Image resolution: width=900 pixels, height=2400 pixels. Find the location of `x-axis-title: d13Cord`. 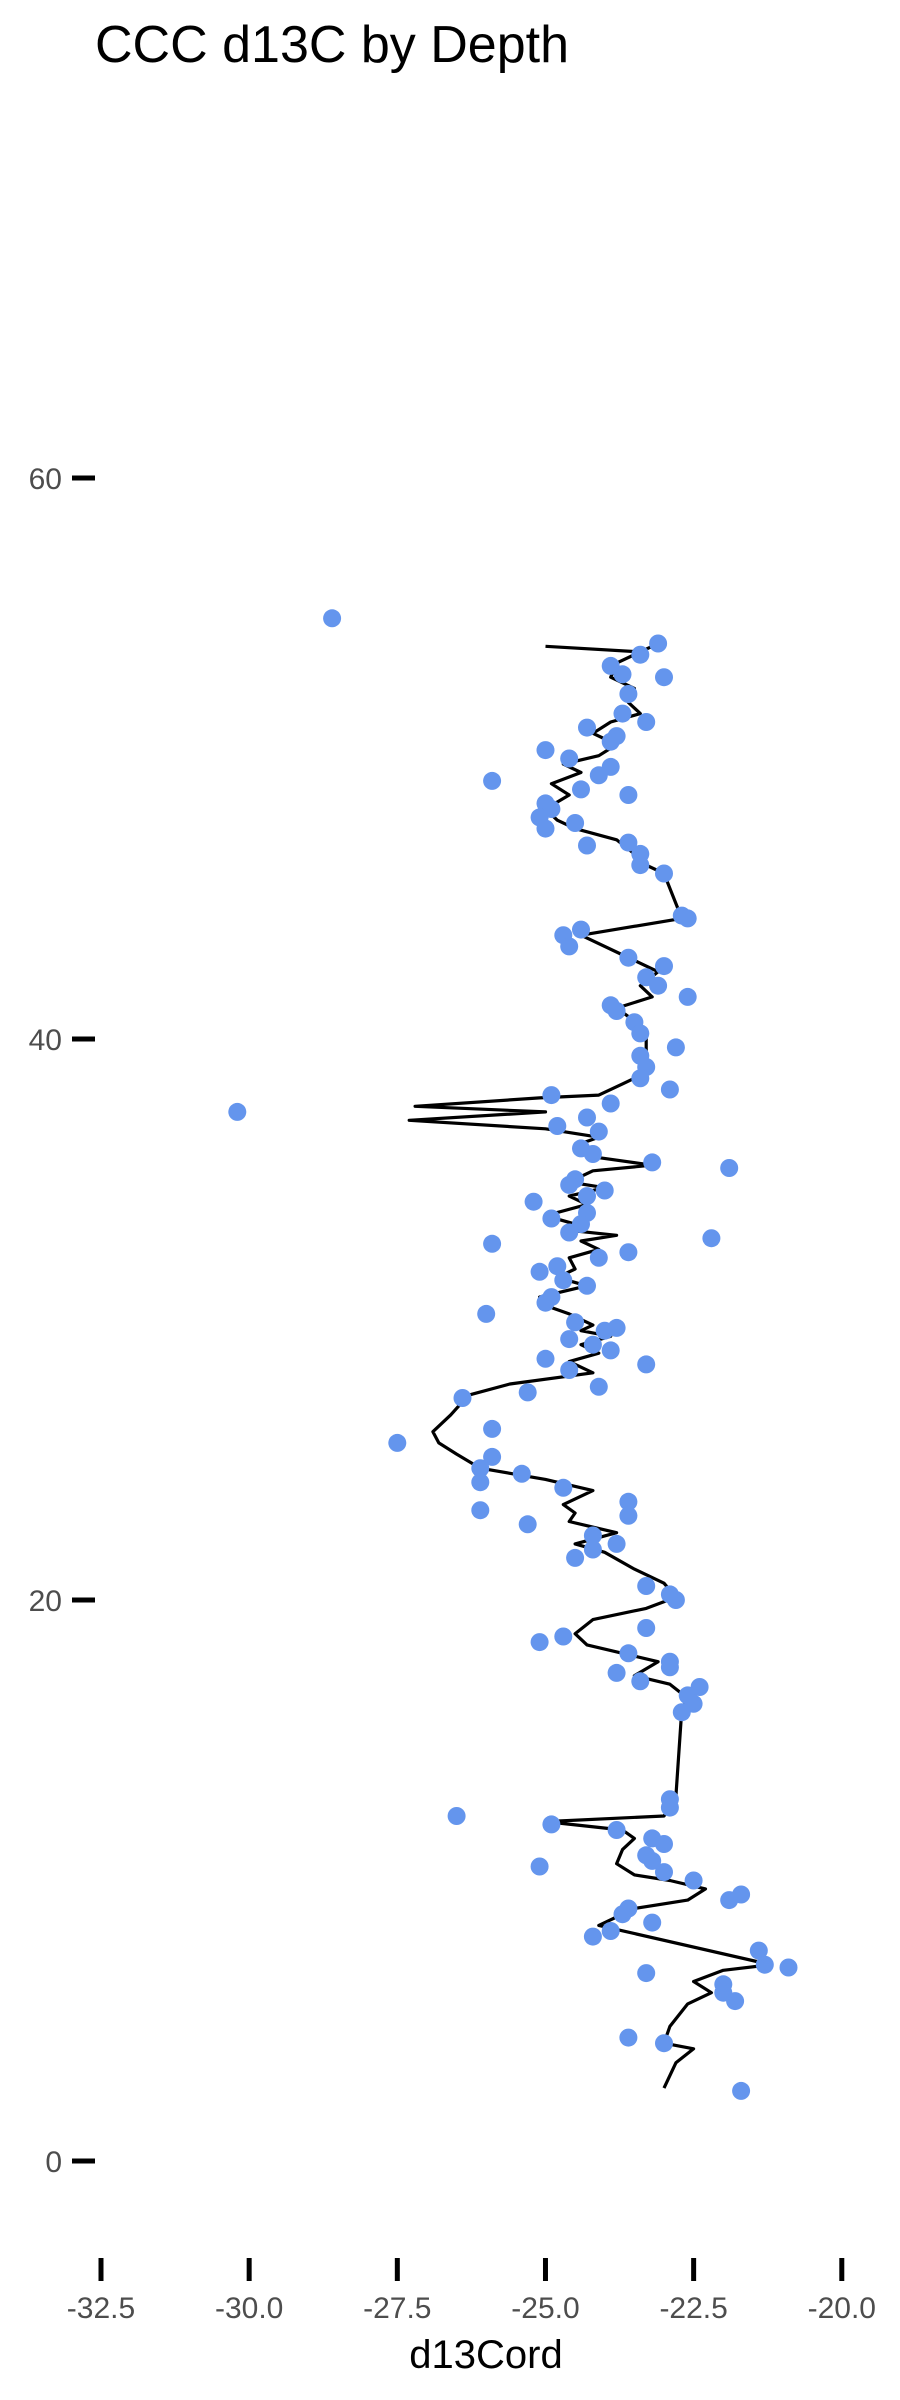

x-axis-title: d13Cord is located at coordinates (485, 2355).